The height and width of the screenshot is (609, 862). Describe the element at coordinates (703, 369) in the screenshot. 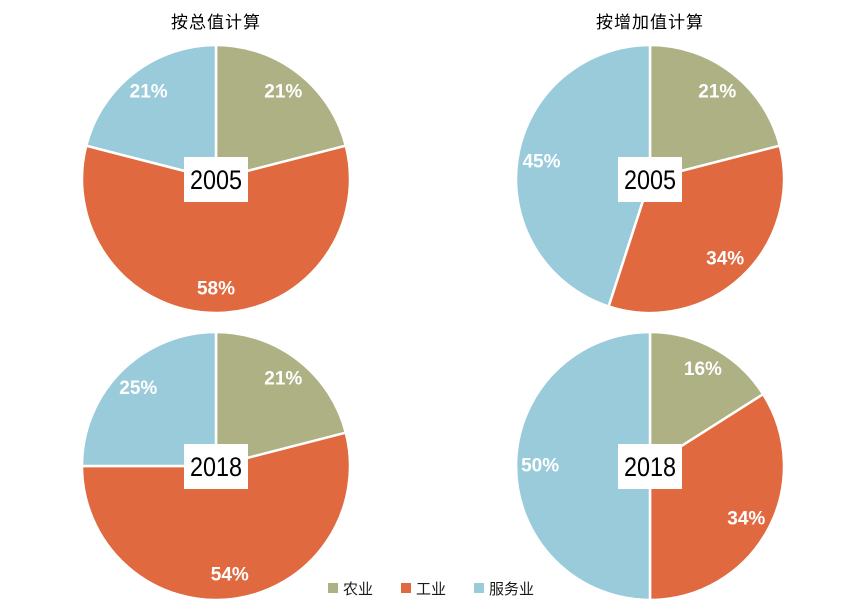

I see `slice-percent-label-added-2018-0: 16%` at that location.